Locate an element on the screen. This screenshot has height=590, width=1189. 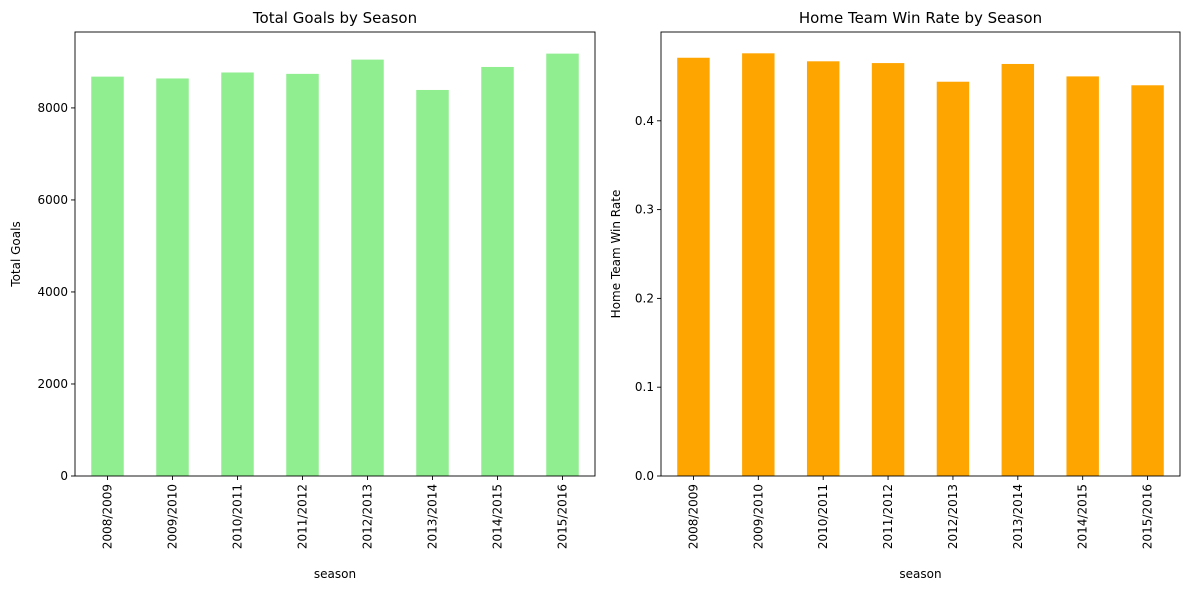
y-tick-label: 0.4 is located at coordinates (644, 121).